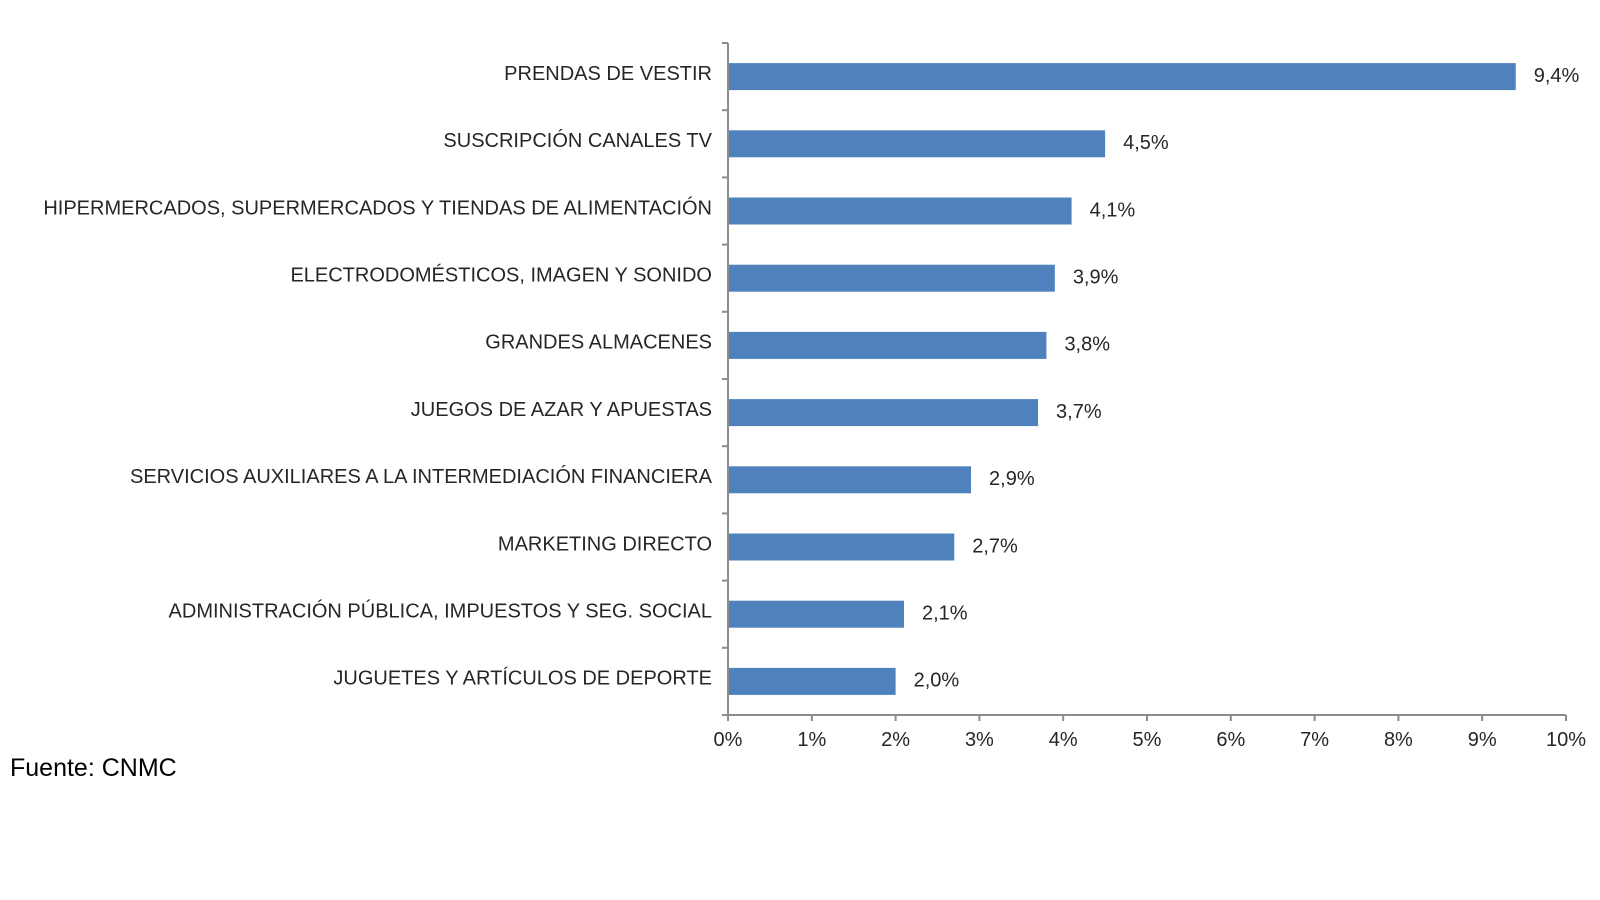 The image size is (1600, 900). I want to click on category-label: ELECTRODOMÉSTICOS, IMAGEN Y SONIDO, so click(501, 274).